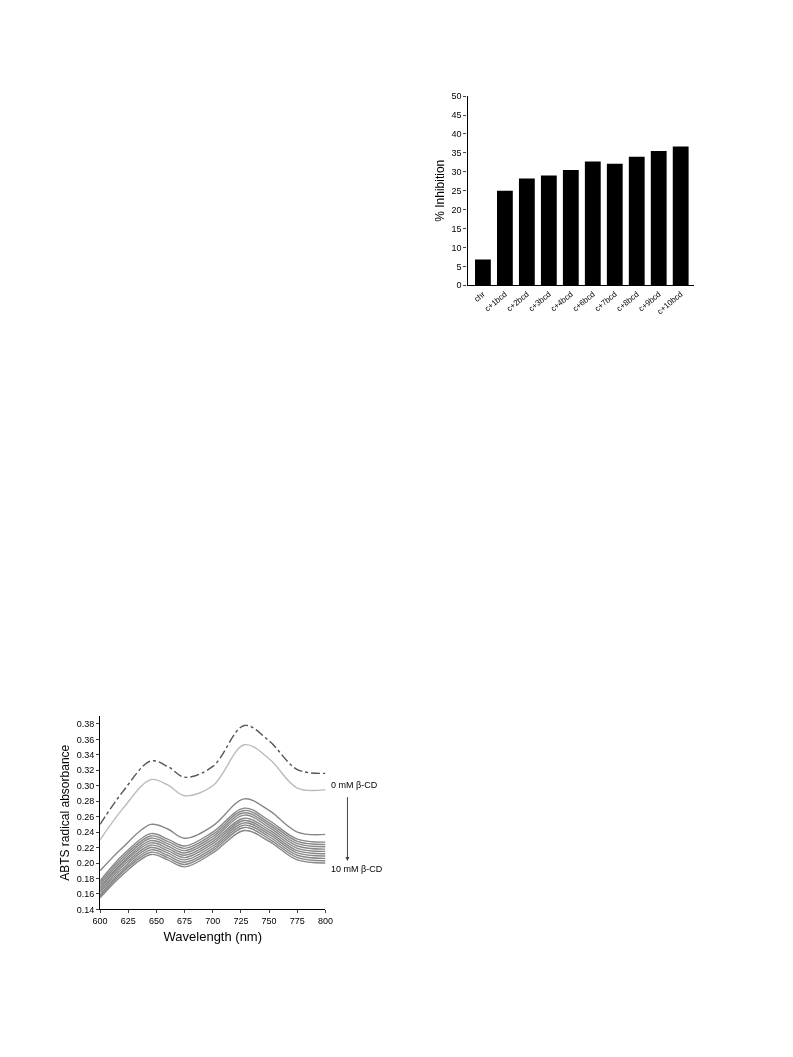  What do you see at coordinates (357, 869) in the screenshot?
I see `text: 10 mM β-CD` at bounding box center [357, 869].